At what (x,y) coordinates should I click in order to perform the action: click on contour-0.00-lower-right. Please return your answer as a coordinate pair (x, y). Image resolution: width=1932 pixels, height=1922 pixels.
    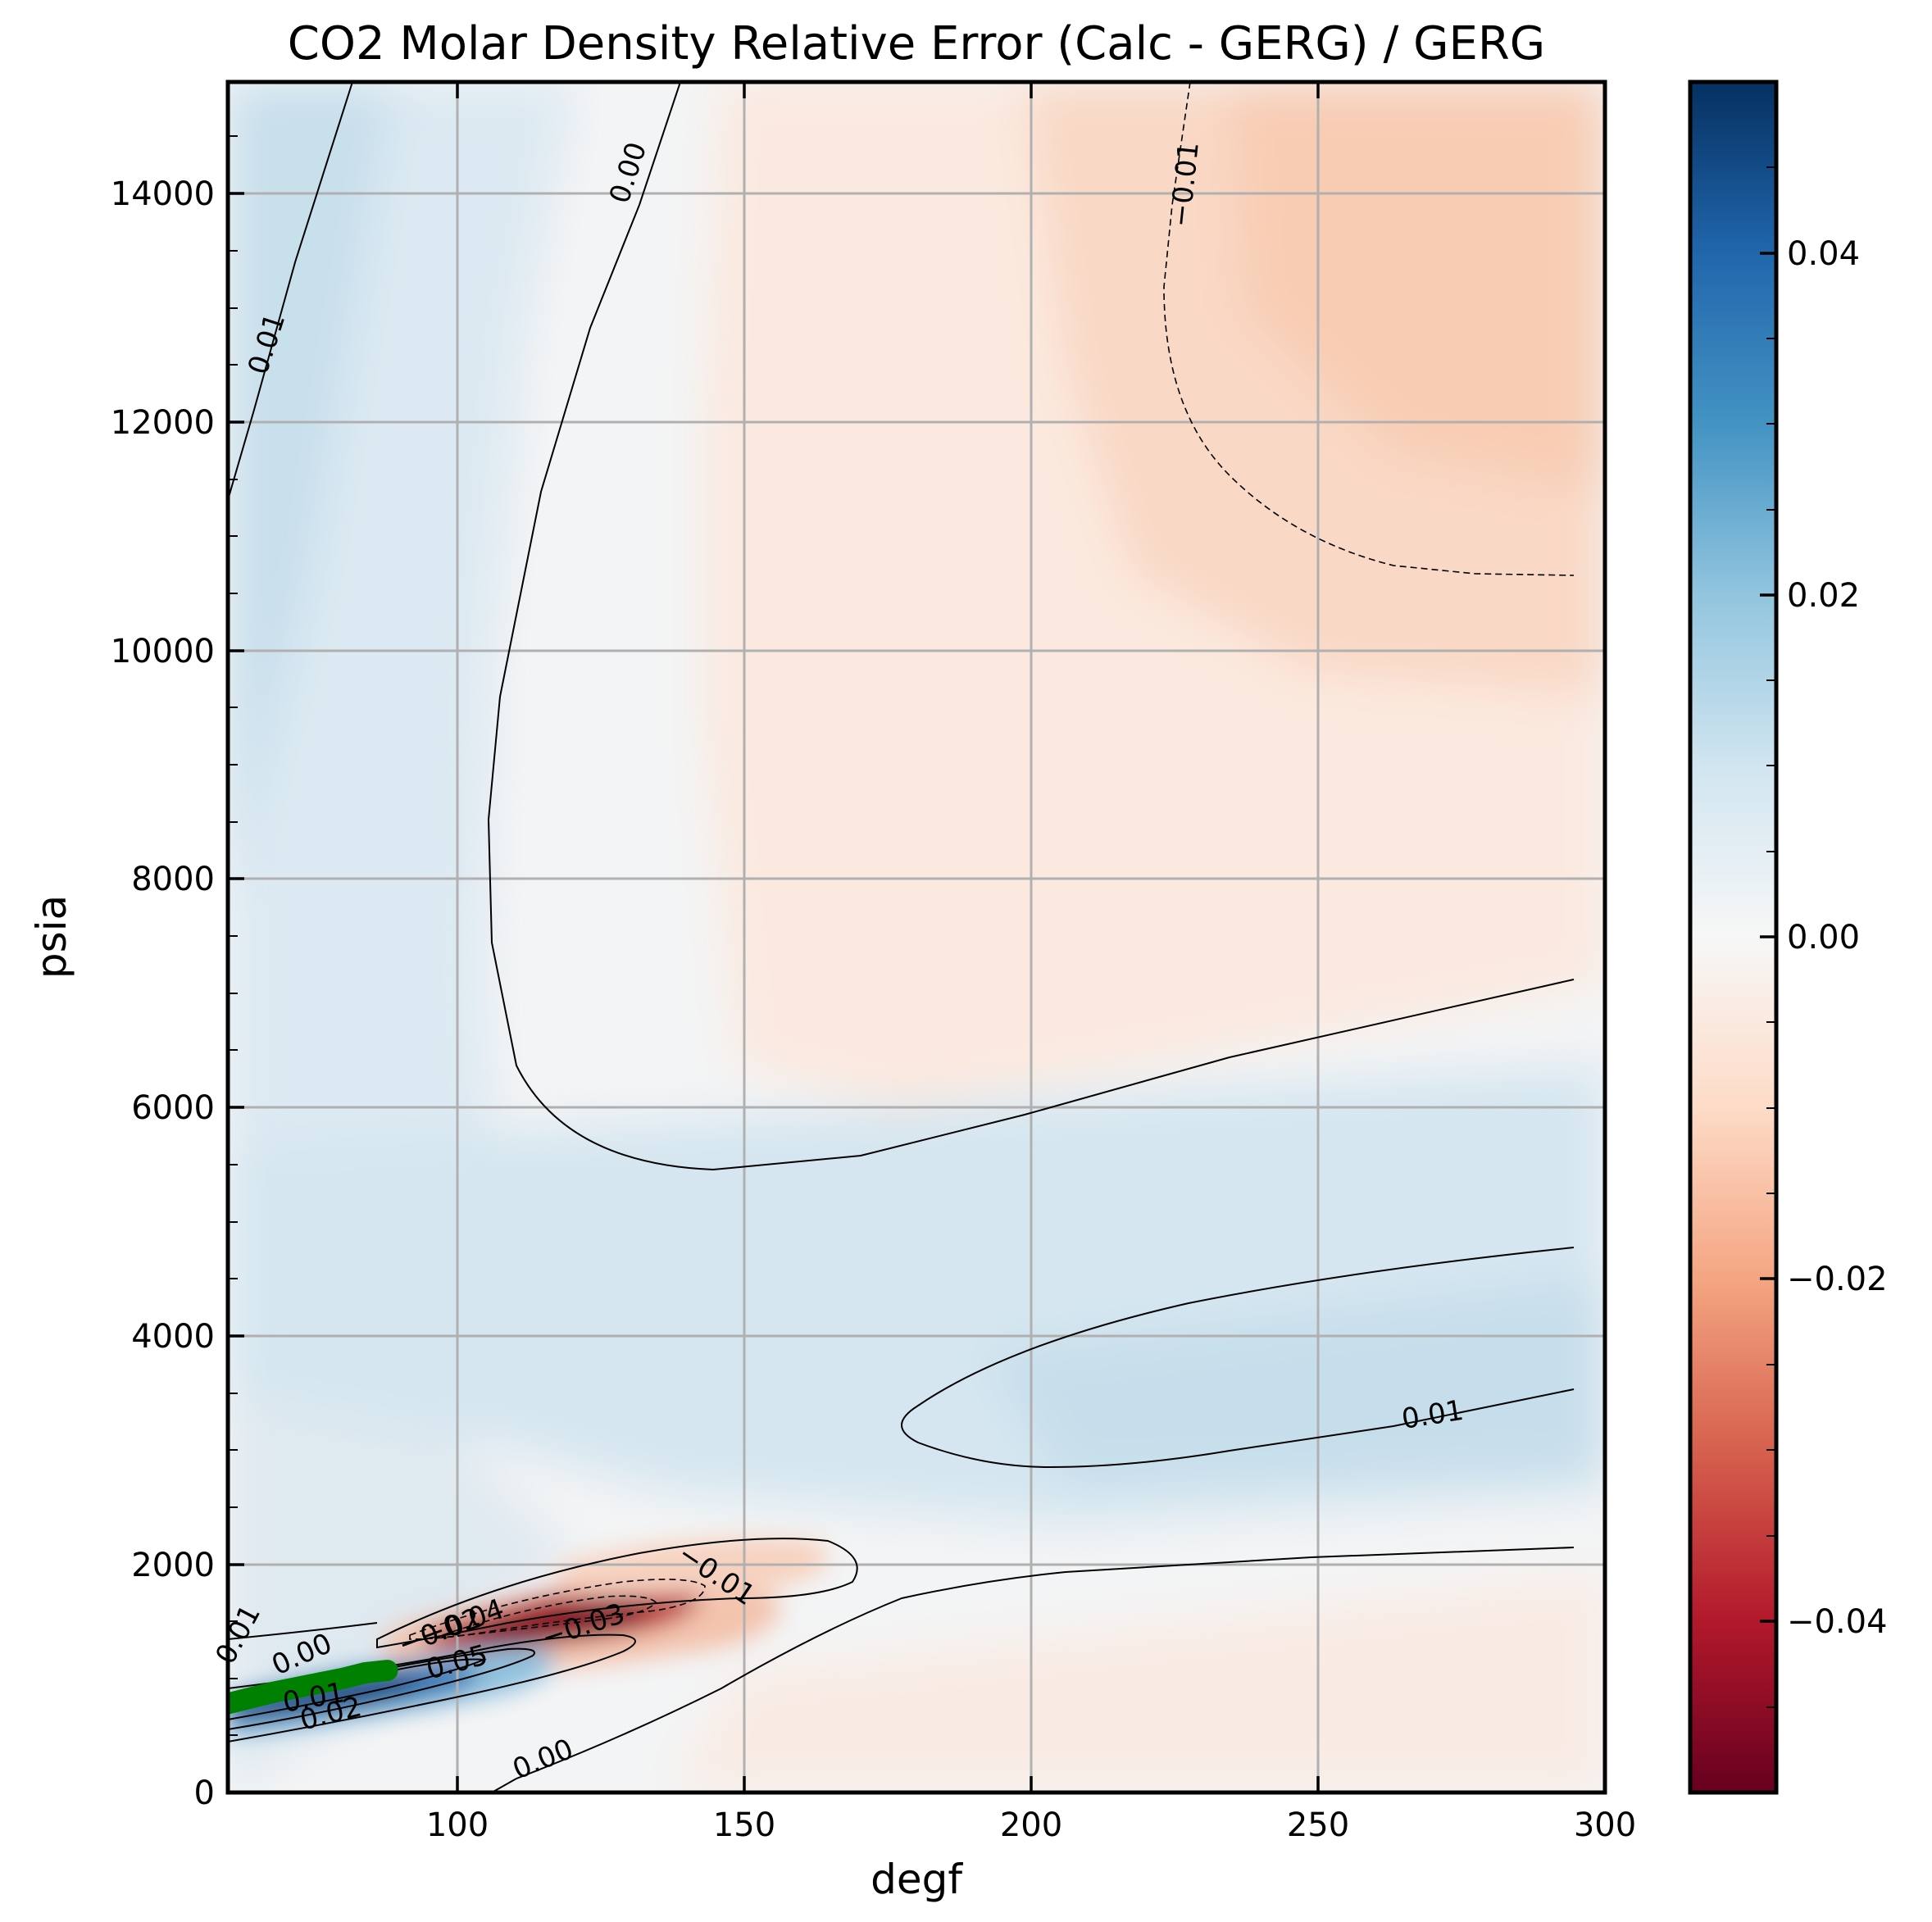
    Looking at the image, I should click on (1045, 1663).